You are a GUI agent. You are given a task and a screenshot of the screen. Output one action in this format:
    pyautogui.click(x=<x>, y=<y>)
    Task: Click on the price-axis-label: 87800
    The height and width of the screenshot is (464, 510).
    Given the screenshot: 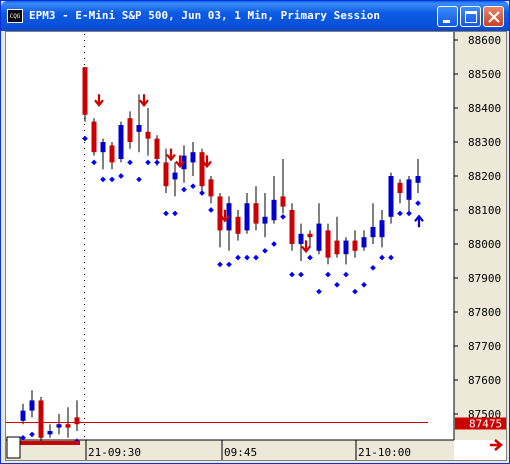 What is the action you would take?
    pyautogui.click(x=484, y=312)
    